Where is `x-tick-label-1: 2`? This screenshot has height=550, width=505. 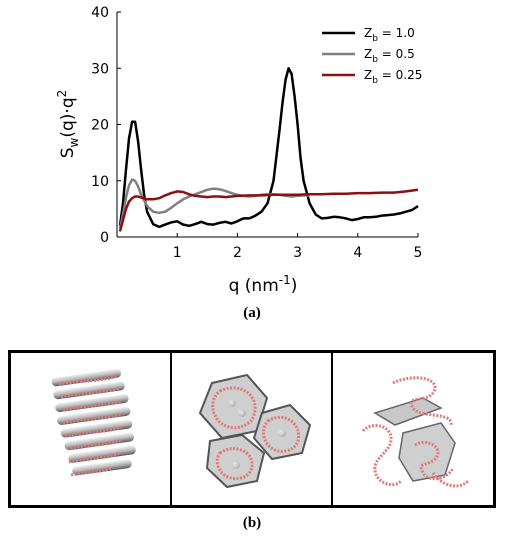 x-tick-label-1: 2 is located at coordinates (237, 253).